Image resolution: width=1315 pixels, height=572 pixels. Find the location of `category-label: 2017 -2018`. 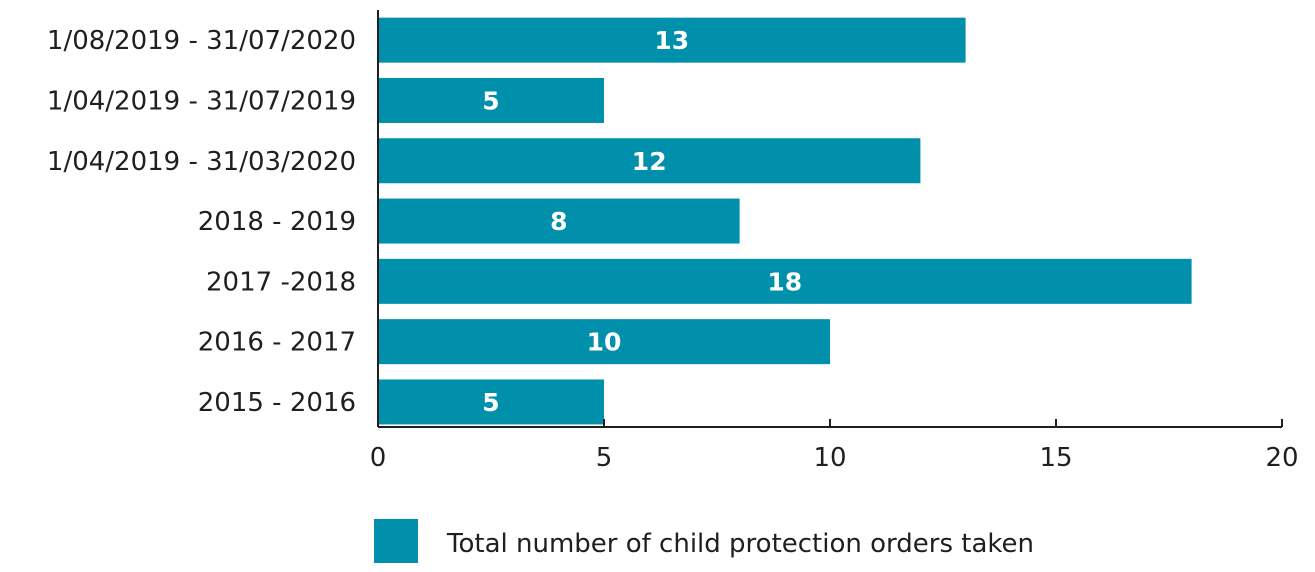

category-label: 2017 -2018 is located at coordinates (281, 282).